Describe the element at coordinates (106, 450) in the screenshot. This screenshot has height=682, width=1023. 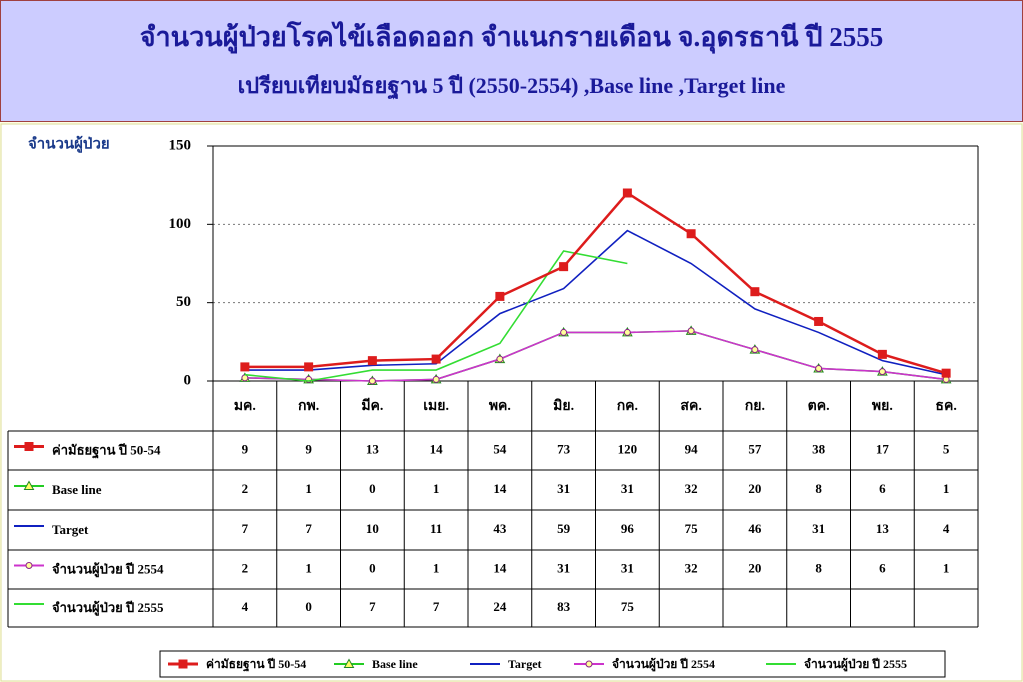
I see `table-row-label: ค่ามัธยฐาน ปี 50-54` at that location.